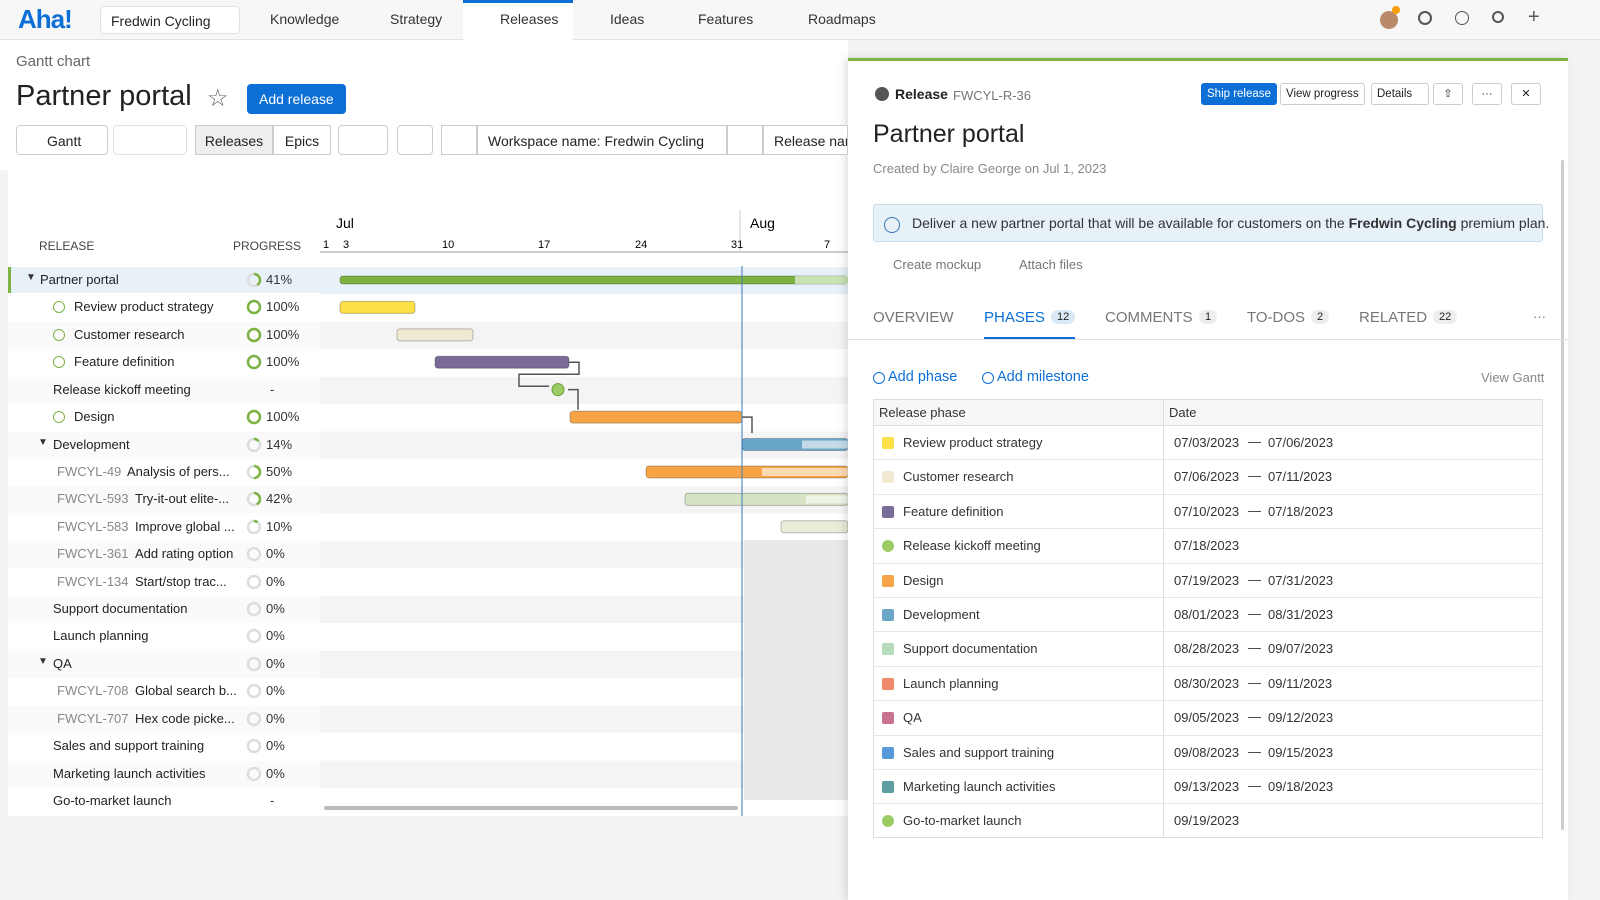 This screenshot has width=1600, height=900. What do you see at coordinates (234, 140) in the screenshot?
I see `toolbar-tab: Releases` at bounding box center [234, 140].